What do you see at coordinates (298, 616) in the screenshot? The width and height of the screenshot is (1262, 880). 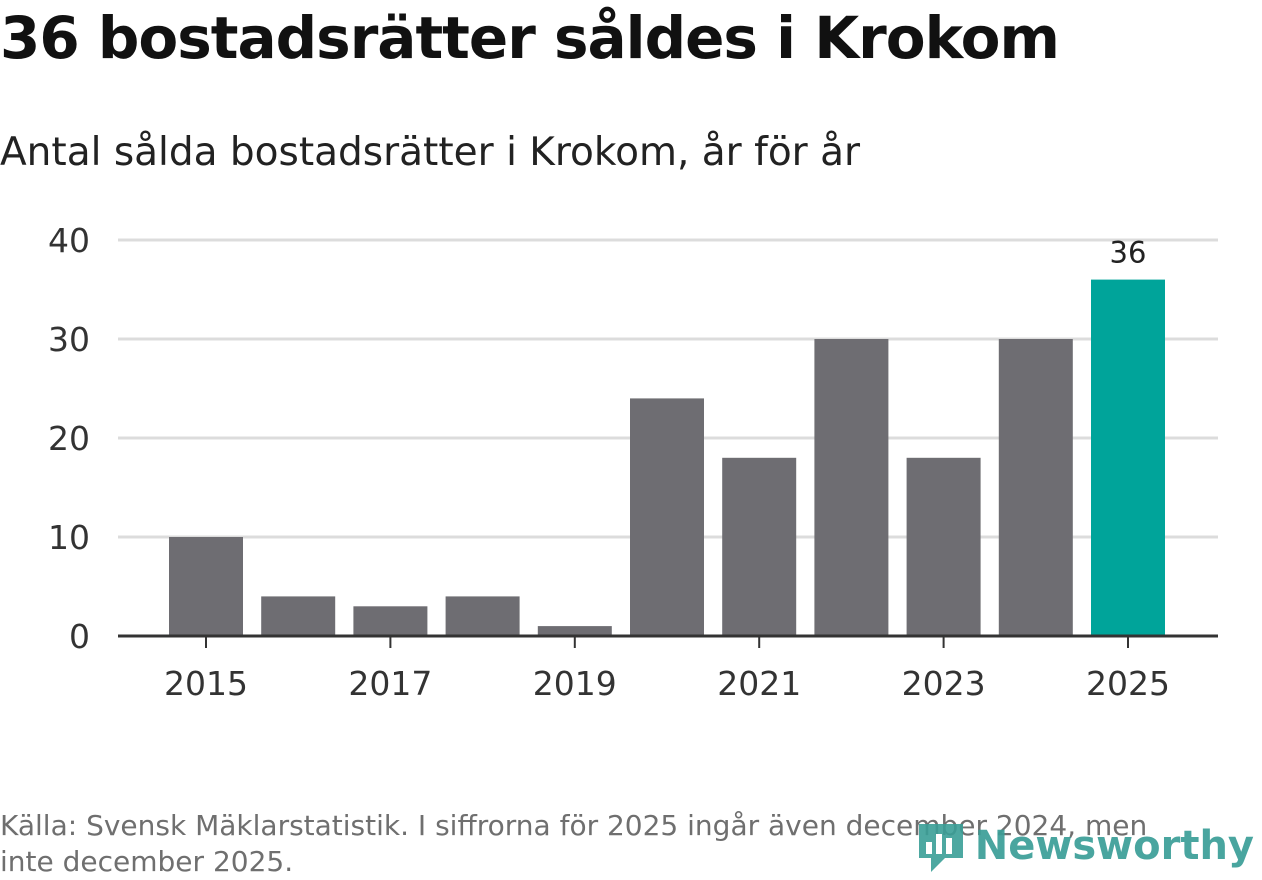 I see `bar-2016` at bounding box center [298, 616].